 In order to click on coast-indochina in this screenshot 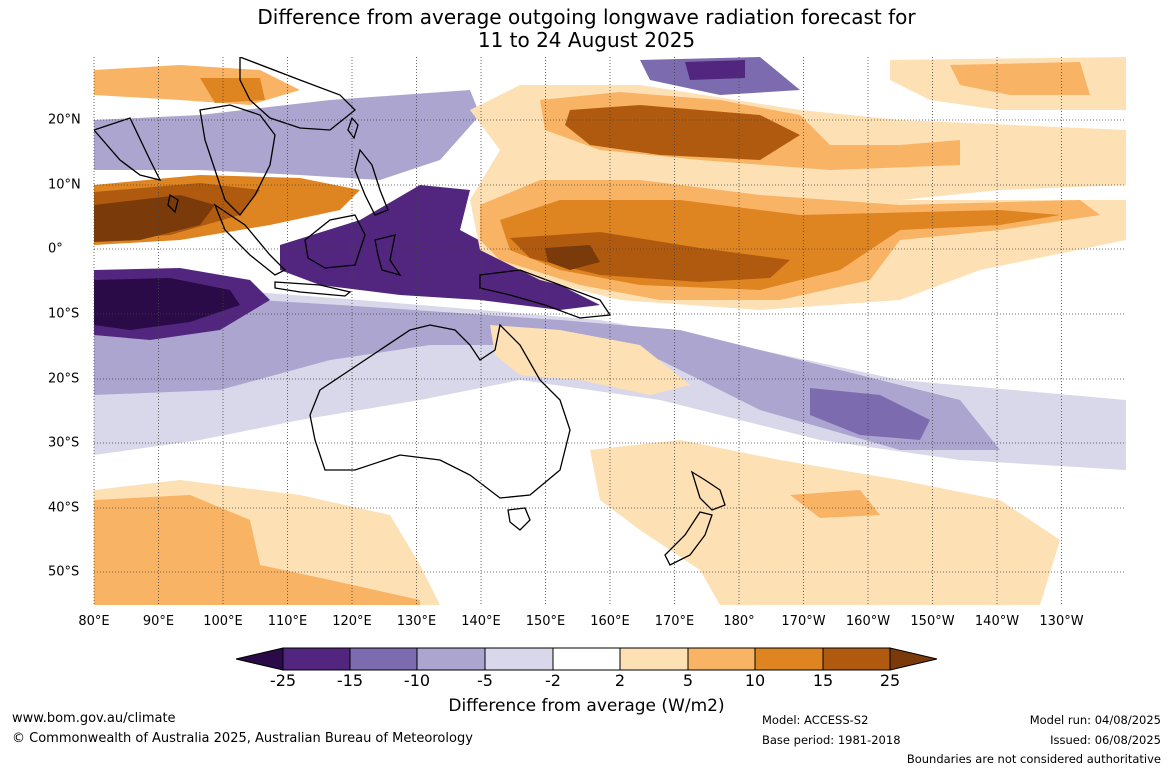, I will do `click(237, 160)`.